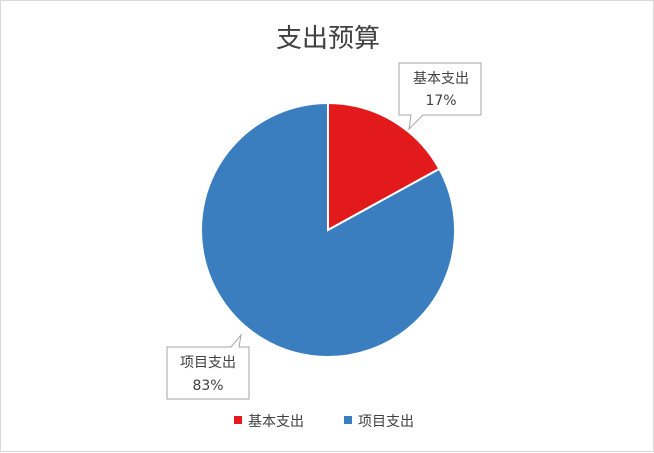 This screenshot has width=654, height=453. I want to click on callout-project-category: 项目支出, so click(208, 363).